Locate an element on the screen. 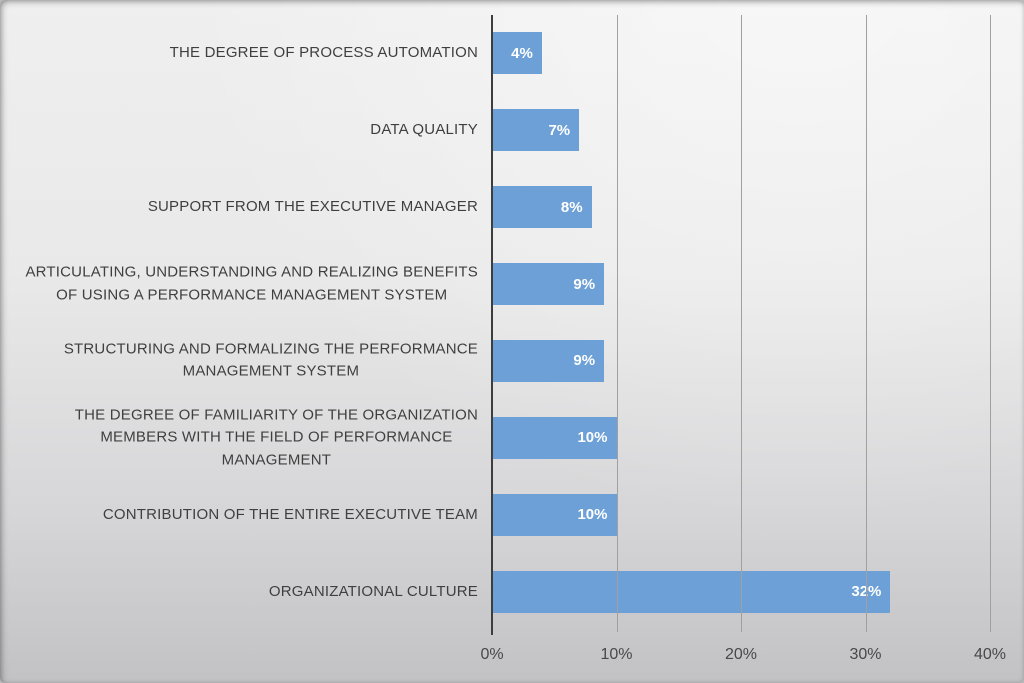  chart-row: ORGANIZATIONAL CULTURE 32% is located at coordinates (512, 591).